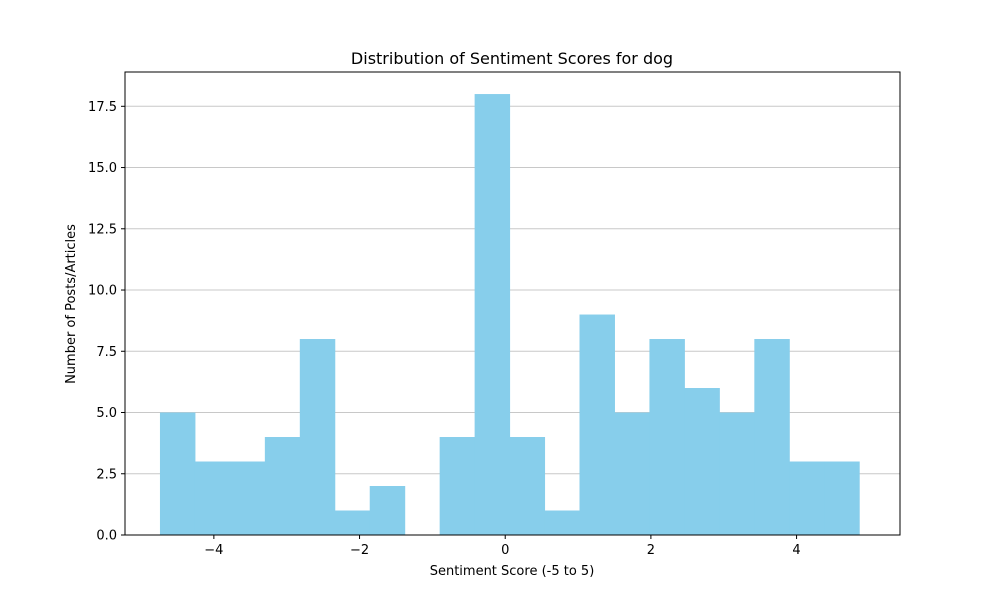 The height and width of the screenshot is (600, 1000). What do you see at coordinates (359, 550) in the screenshot?
I see `x-tick-label: −2` at bounding box center [359, 550].